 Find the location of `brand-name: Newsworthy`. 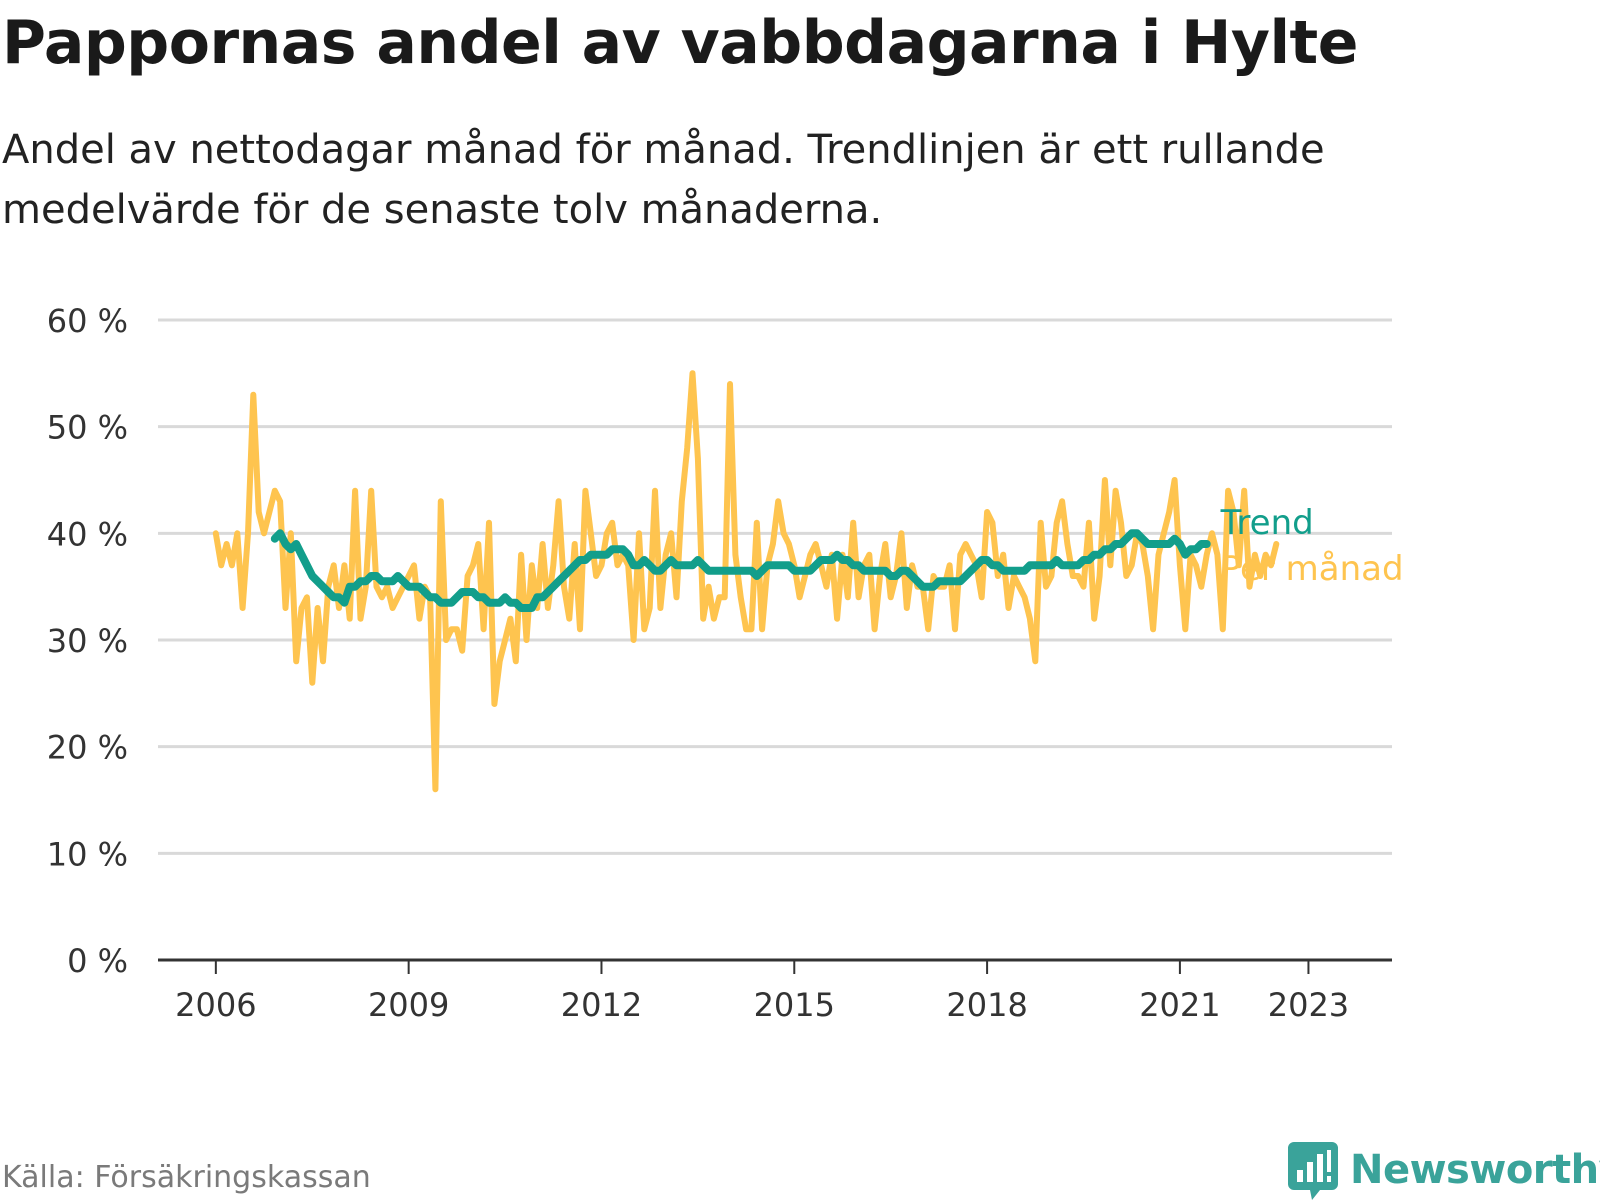

brand-name: Newsworthy is located at coordinates (1475, 1170).